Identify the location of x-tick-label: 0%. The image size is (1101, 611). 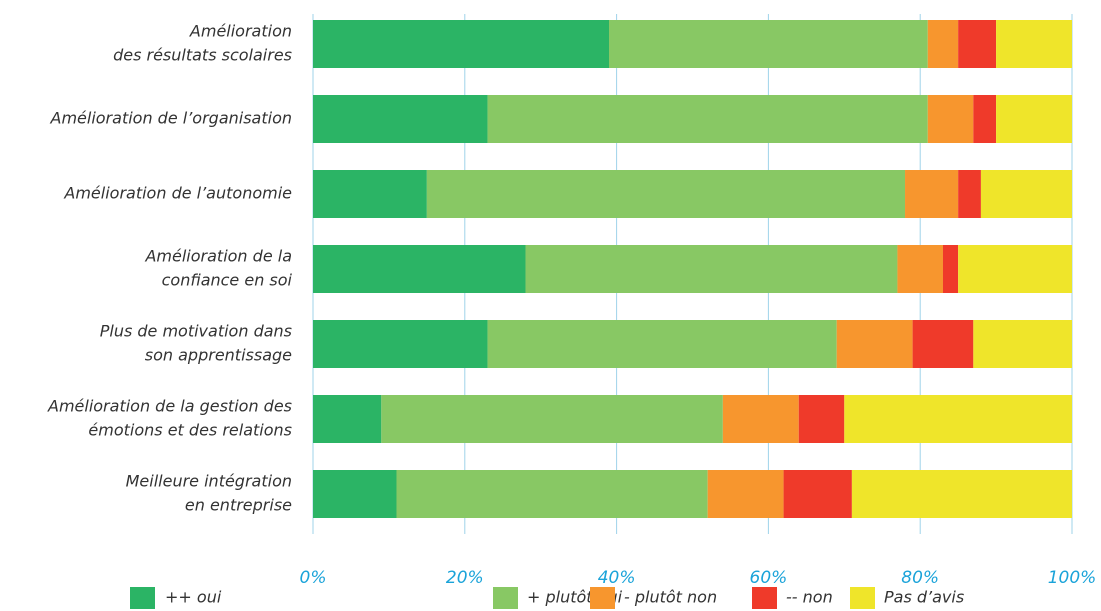
(313, 578).